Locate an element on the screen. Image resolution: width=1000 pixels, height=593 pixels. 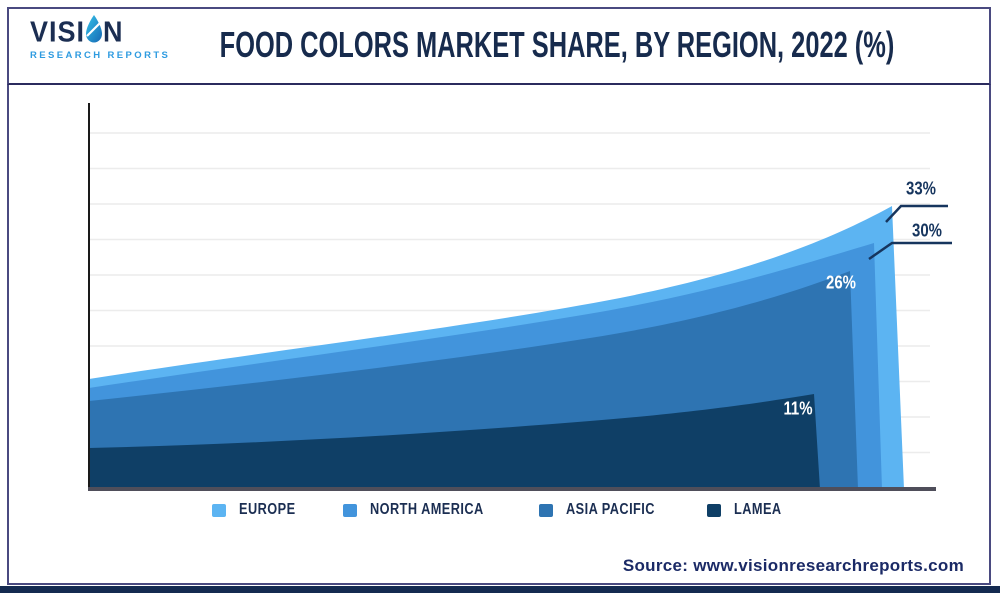
legend-label-europe: EUROPE is located at coordinates (267, 510).